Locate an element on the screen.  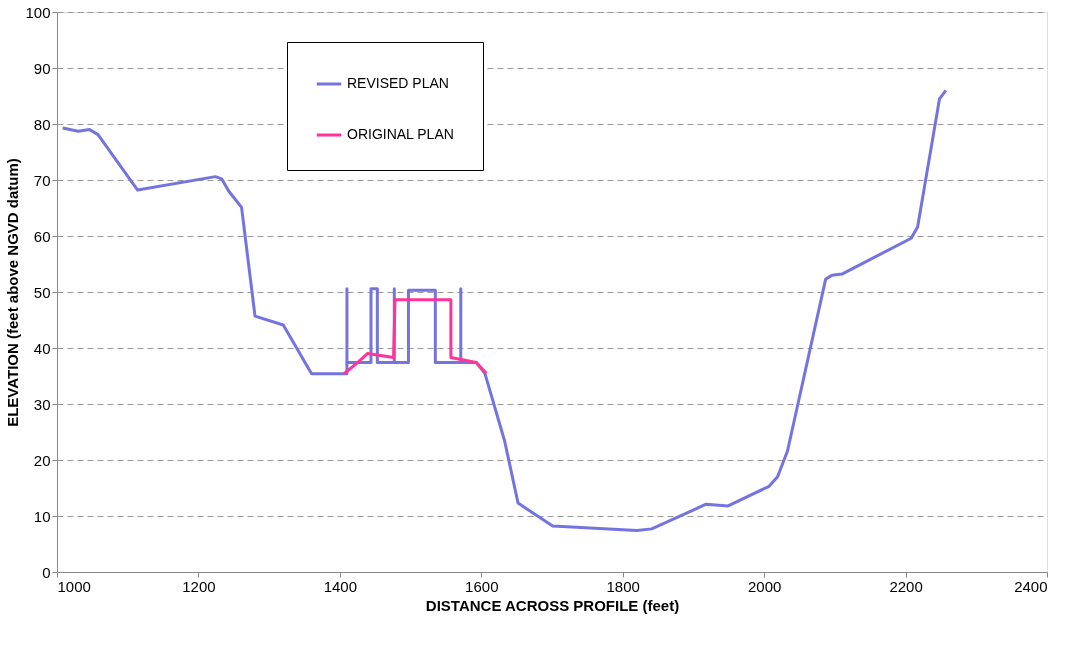
y-tick-label: 10 is located at coordinates (42, 516).